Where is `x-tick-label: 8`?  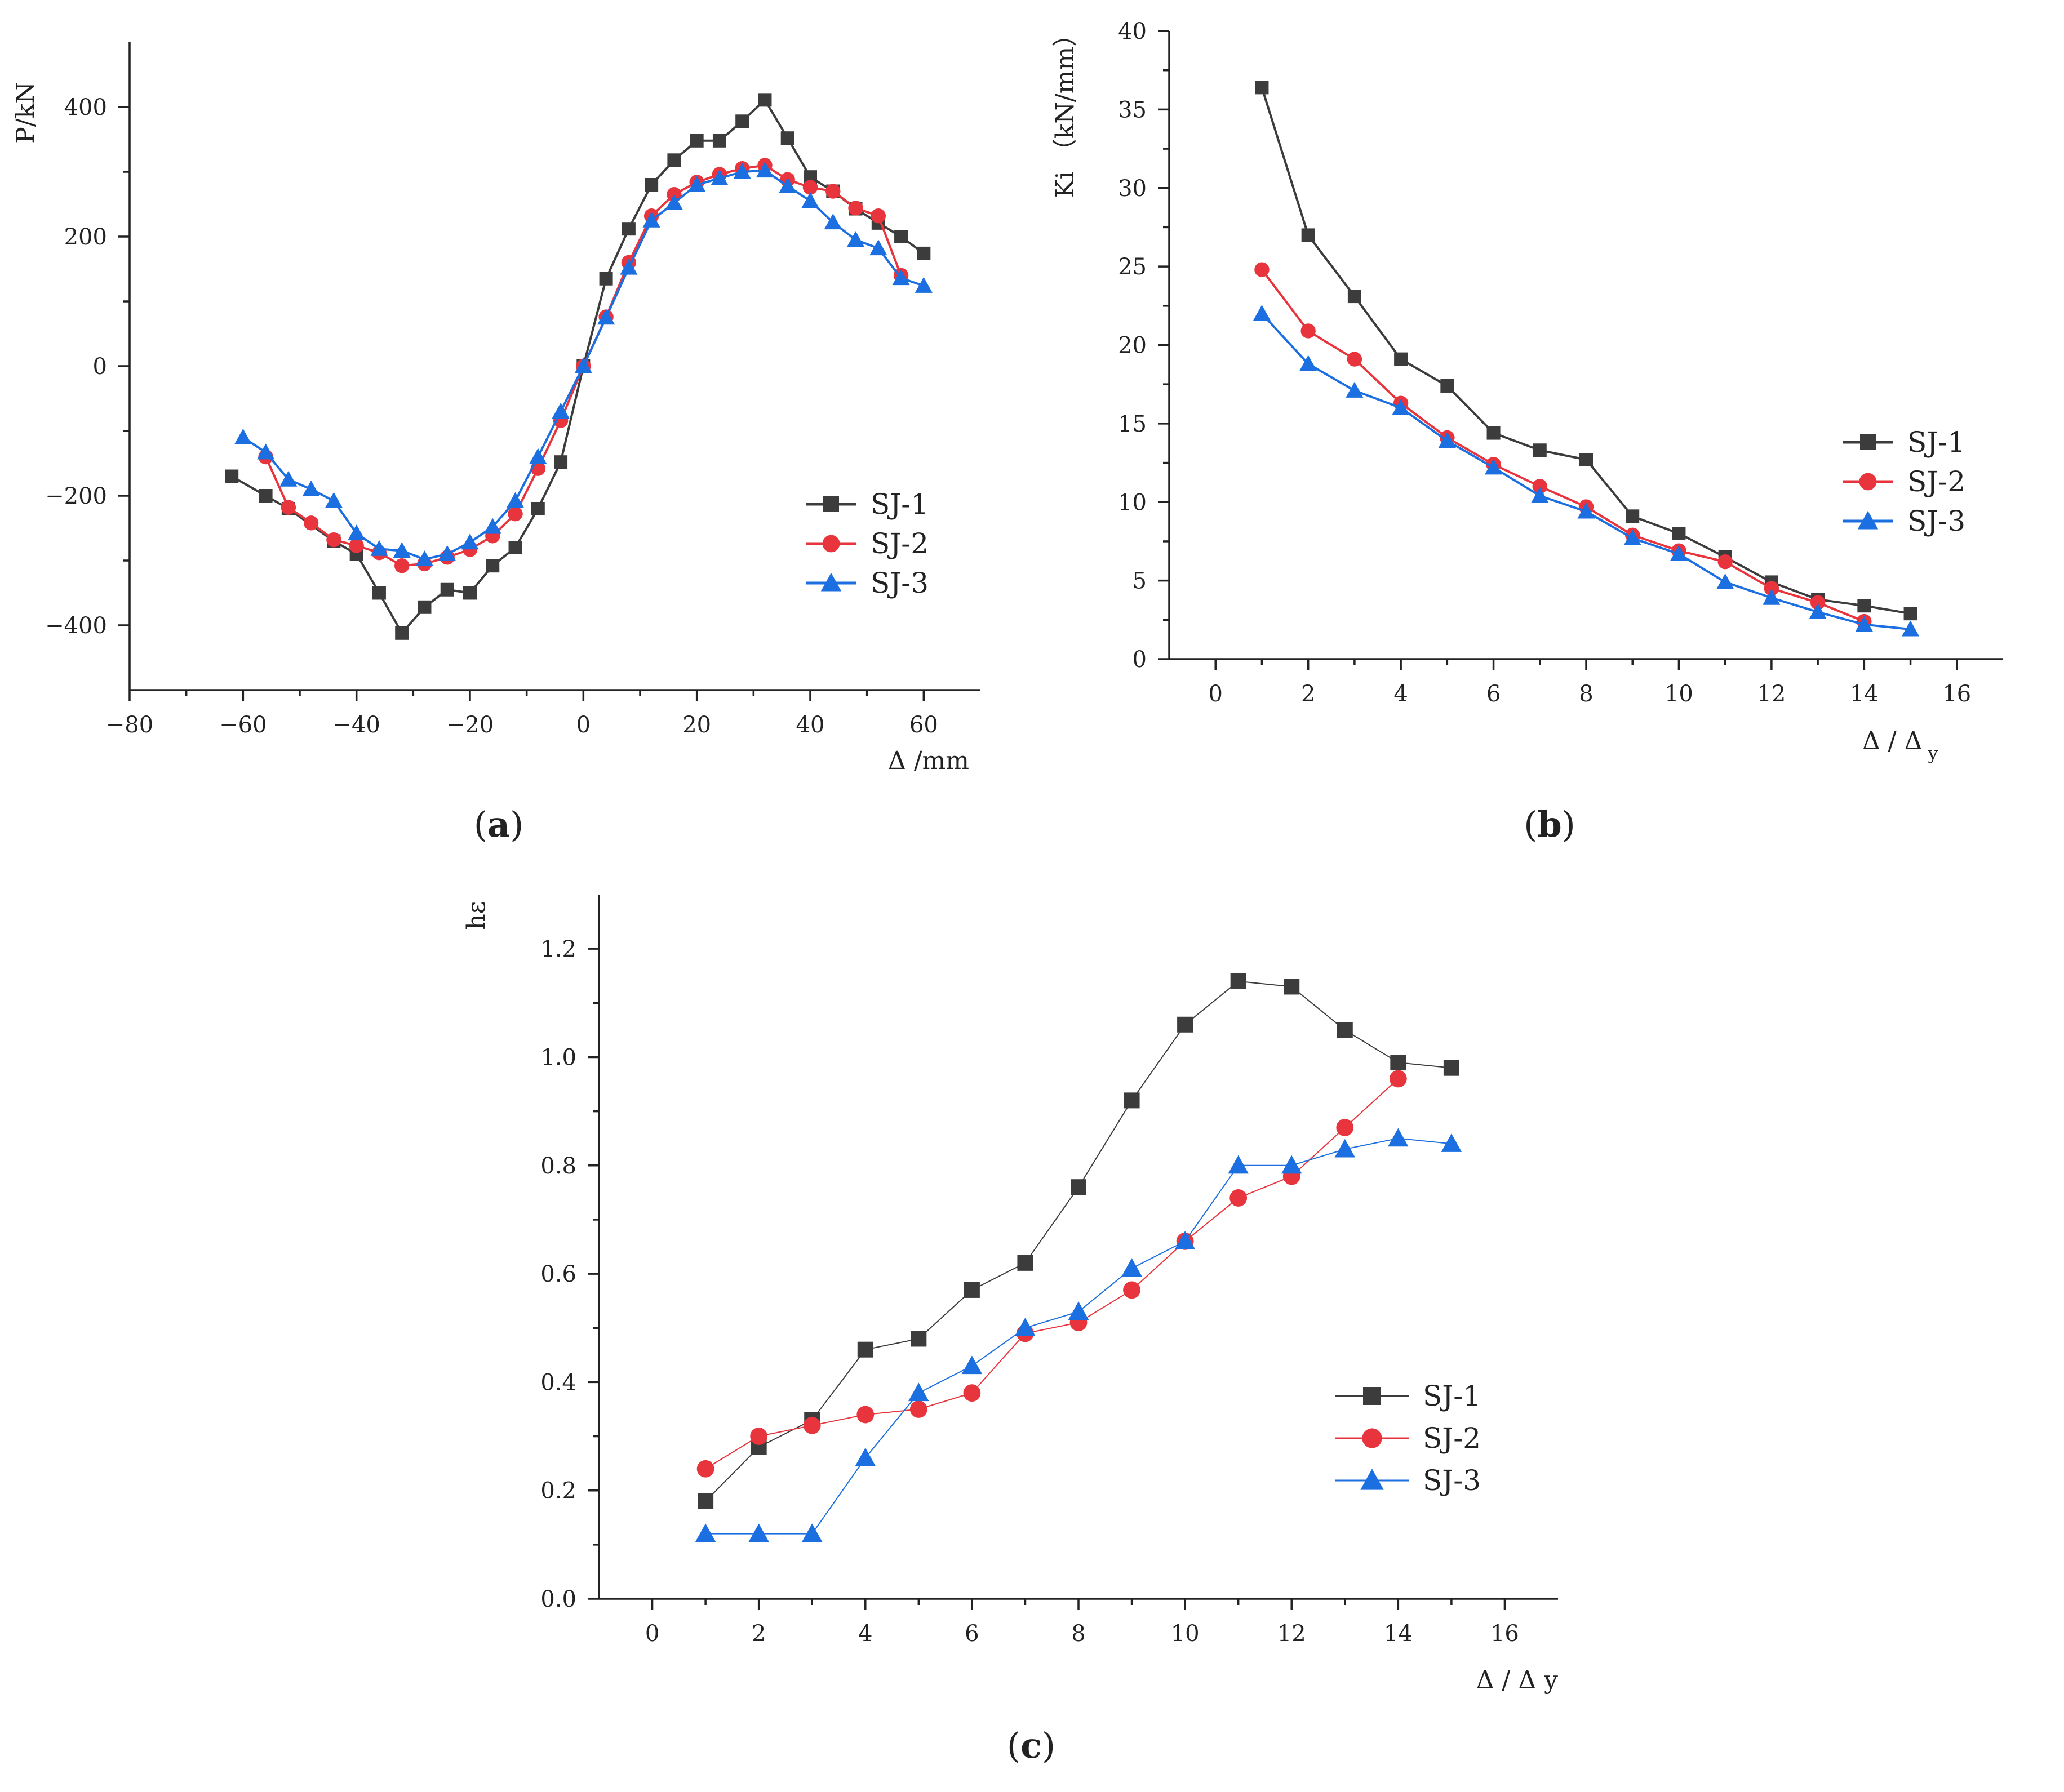 x-tick-label: 8 is located at coordinates (1586, 694).